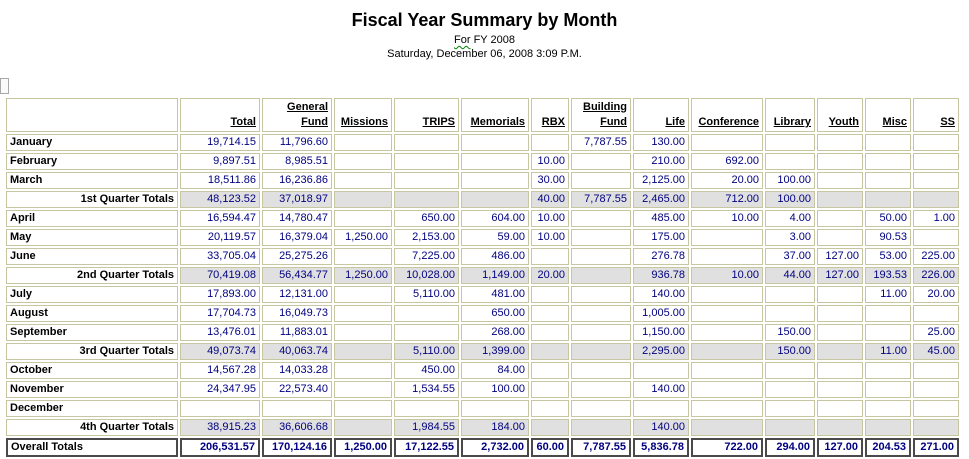 The height and width of the screenshot is (459, 969). I want to click on cell: 18,511.86, so click(220, 180).